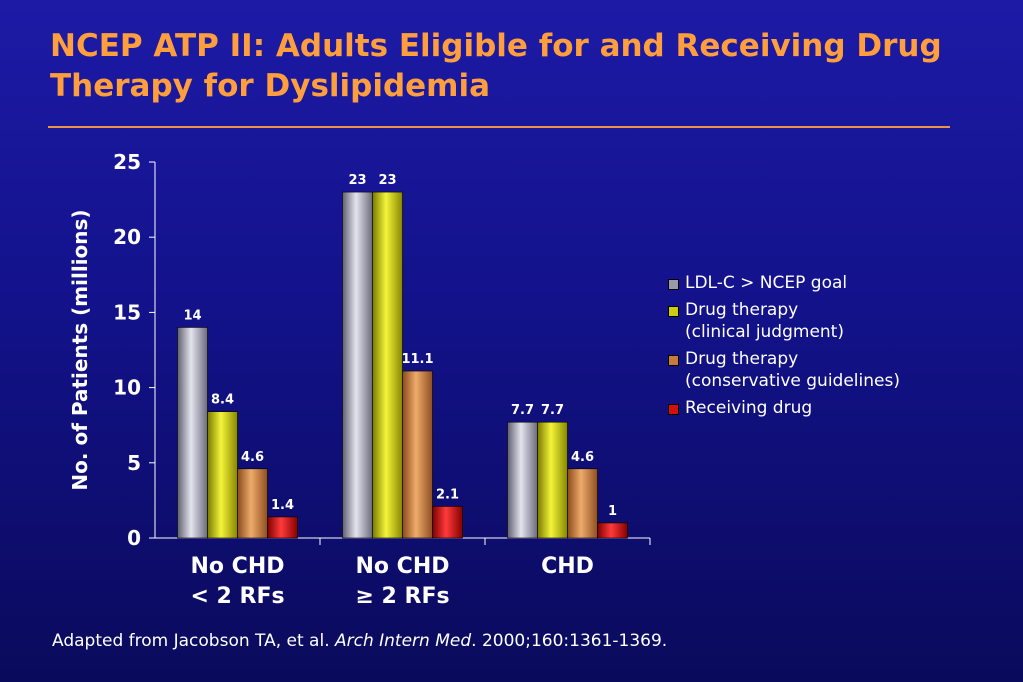 This screenshot has width=1023, height=682. Describe the element at coordinates (673, 360) in the screenshot. I see `legend-swatch-conservative` at that location.